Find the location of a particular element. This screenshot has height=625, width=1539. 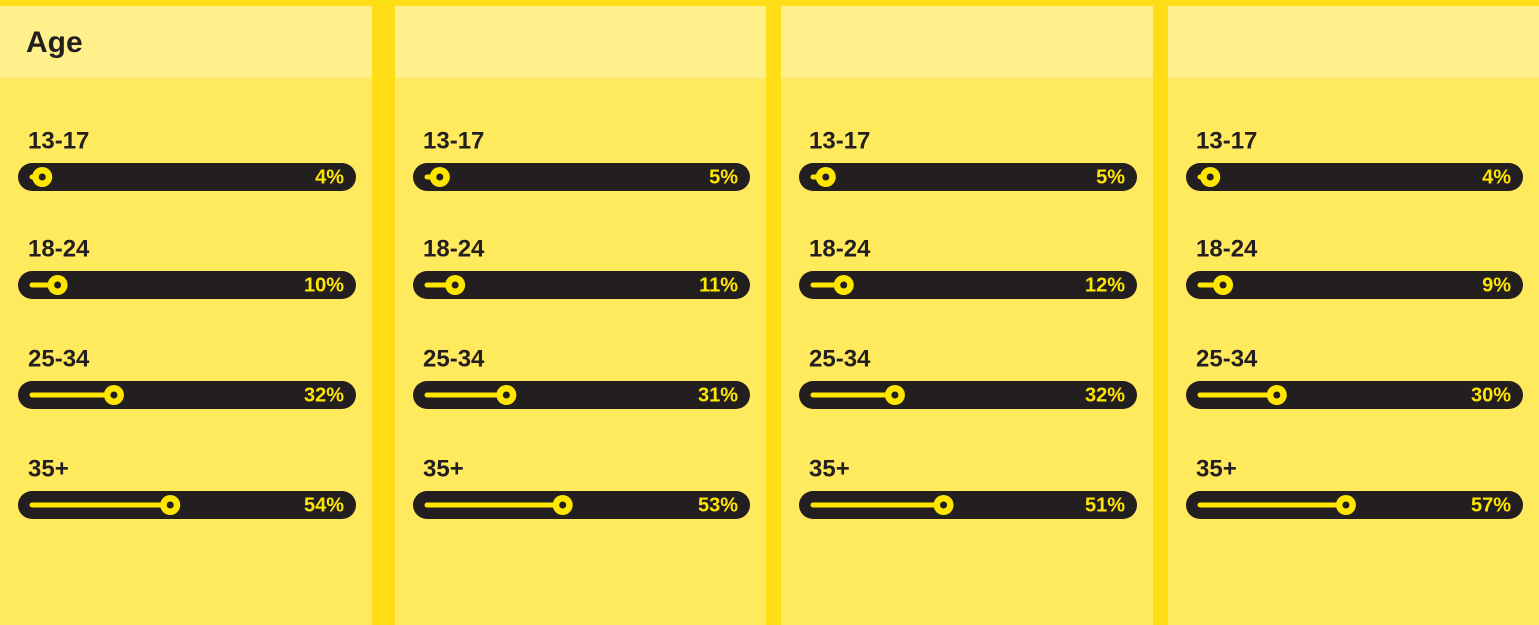

value-label: 9% is located at coordinates (1496, 285).